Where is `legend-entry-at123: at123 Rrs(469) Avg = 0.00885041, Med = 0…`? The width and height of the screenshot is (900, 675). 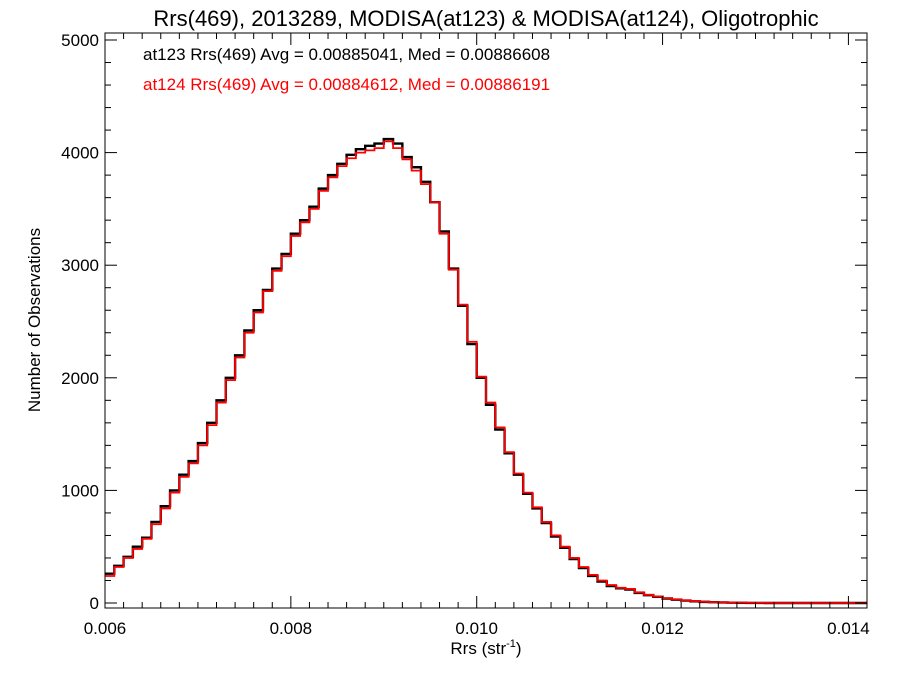
legend-entry-at123: at123 Rrs(469) Avg = 0.00885041, Med = 0… is located at coordinates (346, 54).